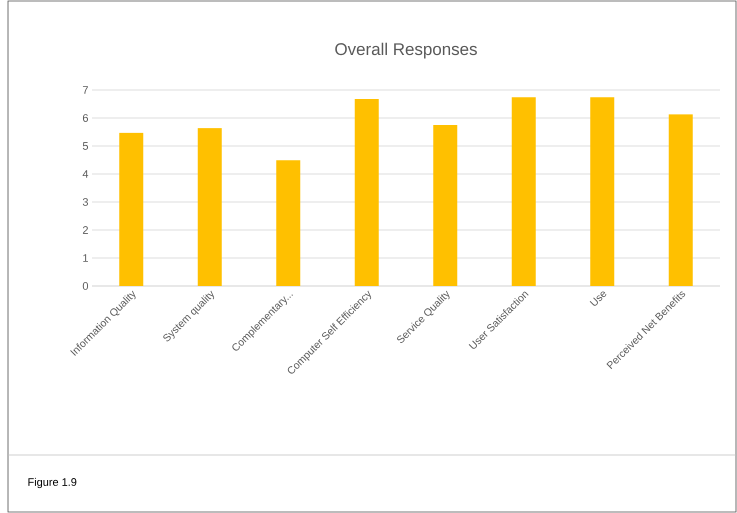 This screenshot has height=513, width=737. Describe the element at coordinates (85, 202) in the screenshot. I see `y-tick-label: 3` at that location.